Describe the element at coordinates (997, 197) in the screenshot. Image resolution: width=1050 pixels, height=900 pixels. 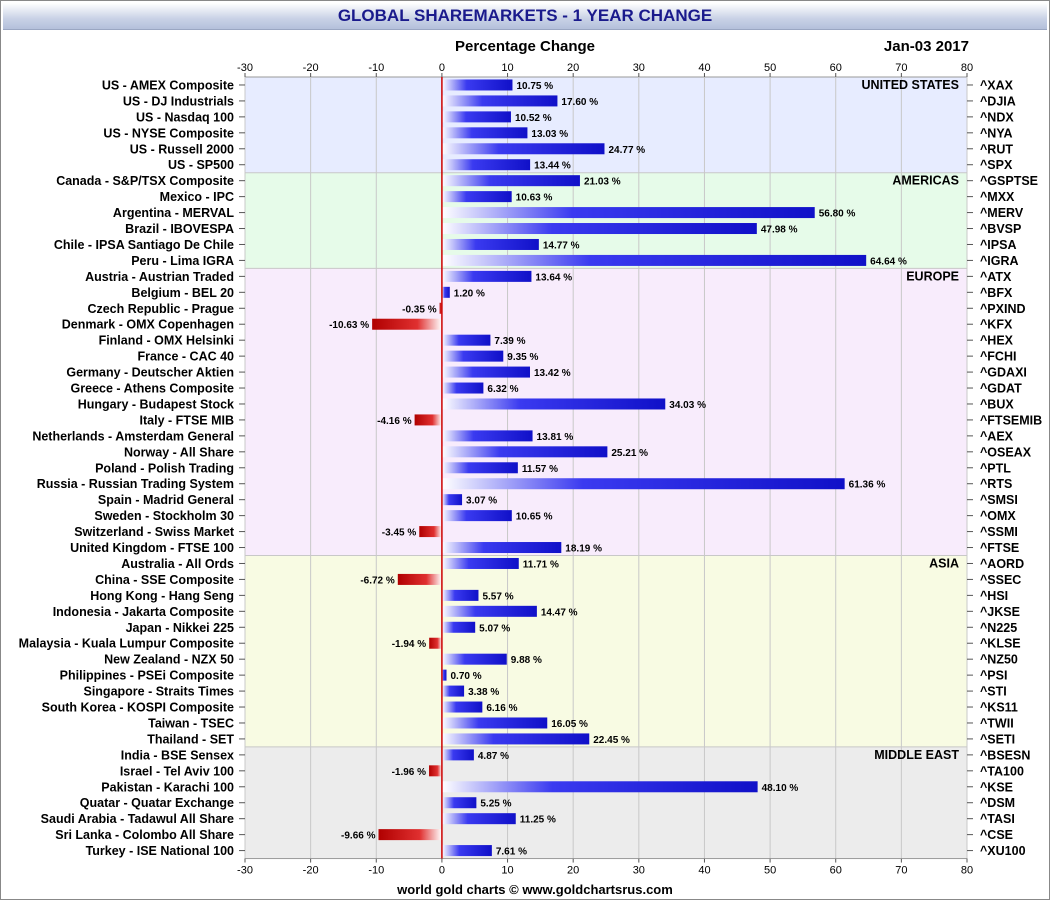
I see `ticker-code: ^MXX` at that location.